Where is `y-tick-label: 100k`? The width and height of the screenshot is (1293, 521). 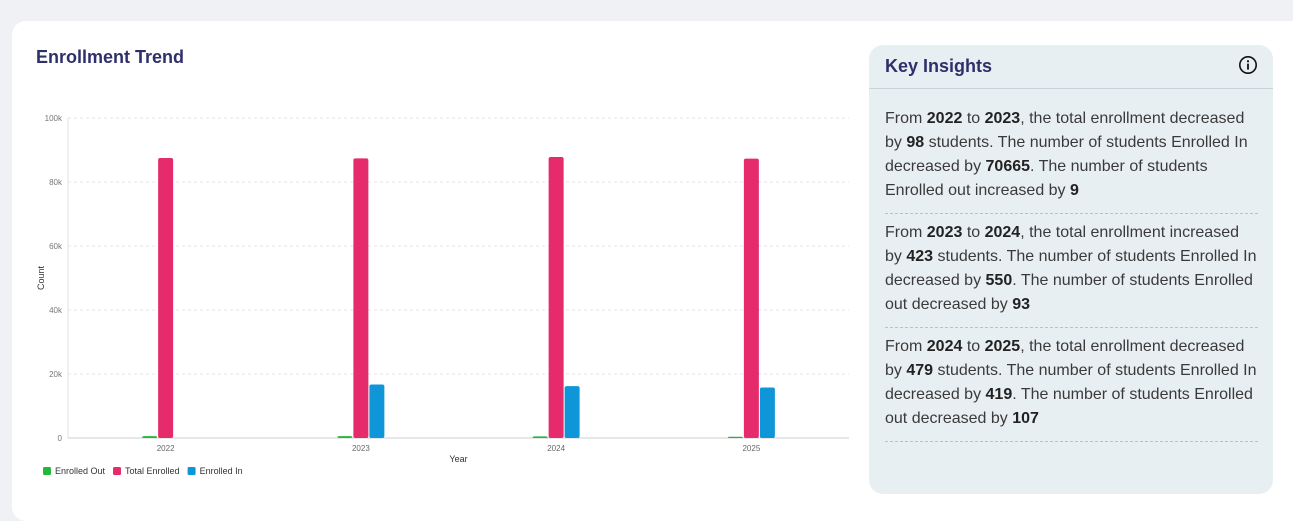 y-tick-label: 100k is located at coordinates (54, 118).